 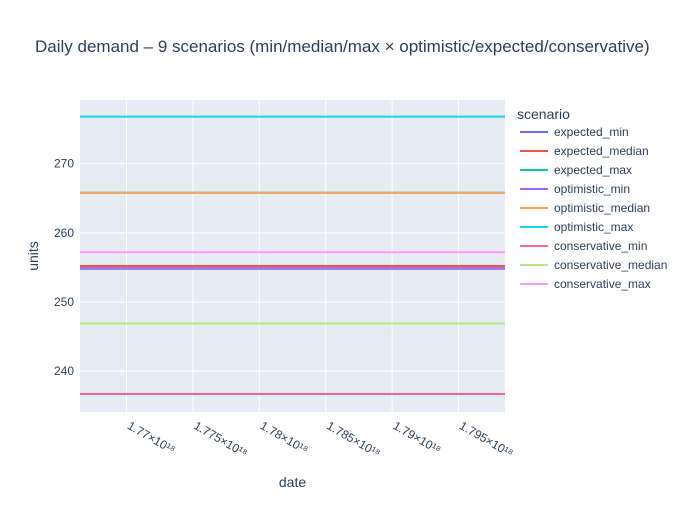 I want to click on legend-item-expected-median: expected_median, so click(x=584, y=151).